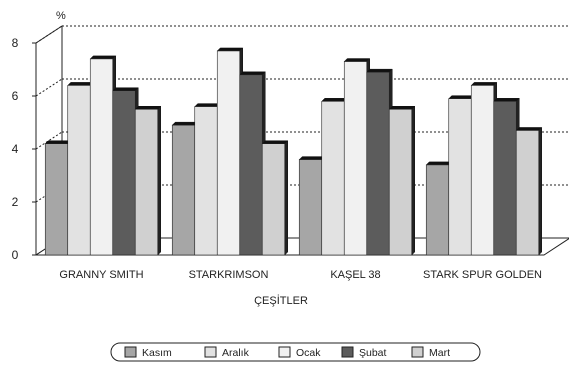 This screenshot has height=368, width=569. What do you see at coordinates (236, 353) in the screenshot?
I see `legend-entry: Aralık` at bounding box center [236, 353].